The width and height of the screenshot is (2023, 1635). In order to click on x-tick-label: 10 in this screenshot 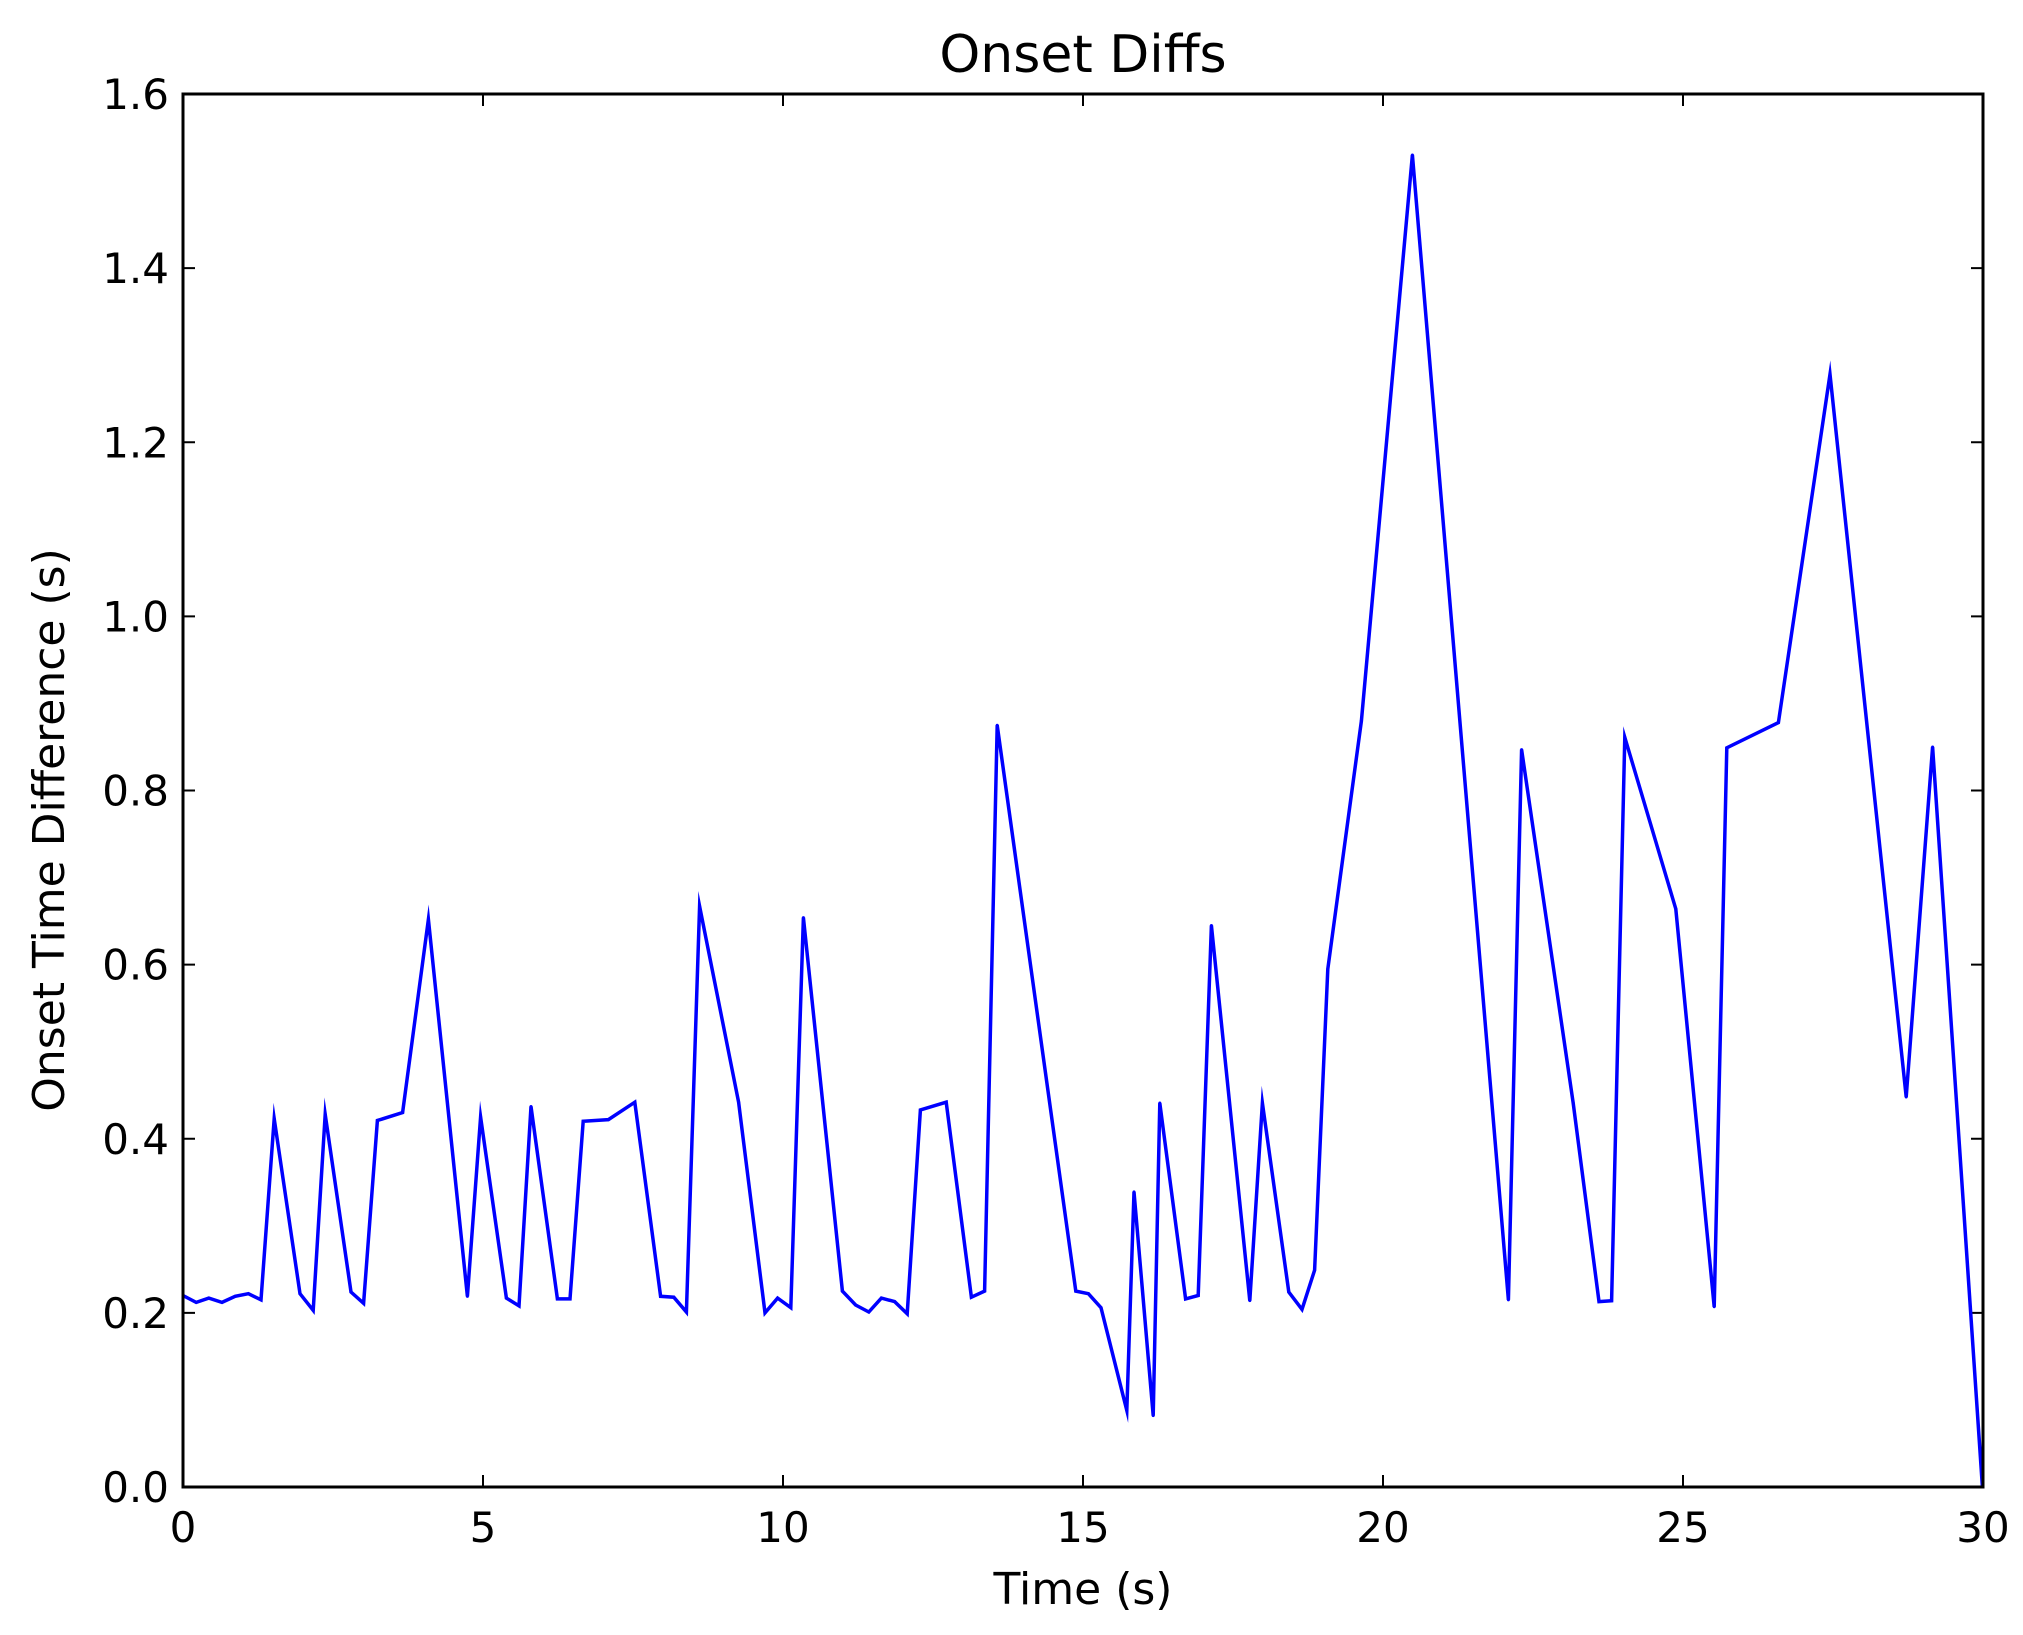, I will do `click(782, 1527)`.